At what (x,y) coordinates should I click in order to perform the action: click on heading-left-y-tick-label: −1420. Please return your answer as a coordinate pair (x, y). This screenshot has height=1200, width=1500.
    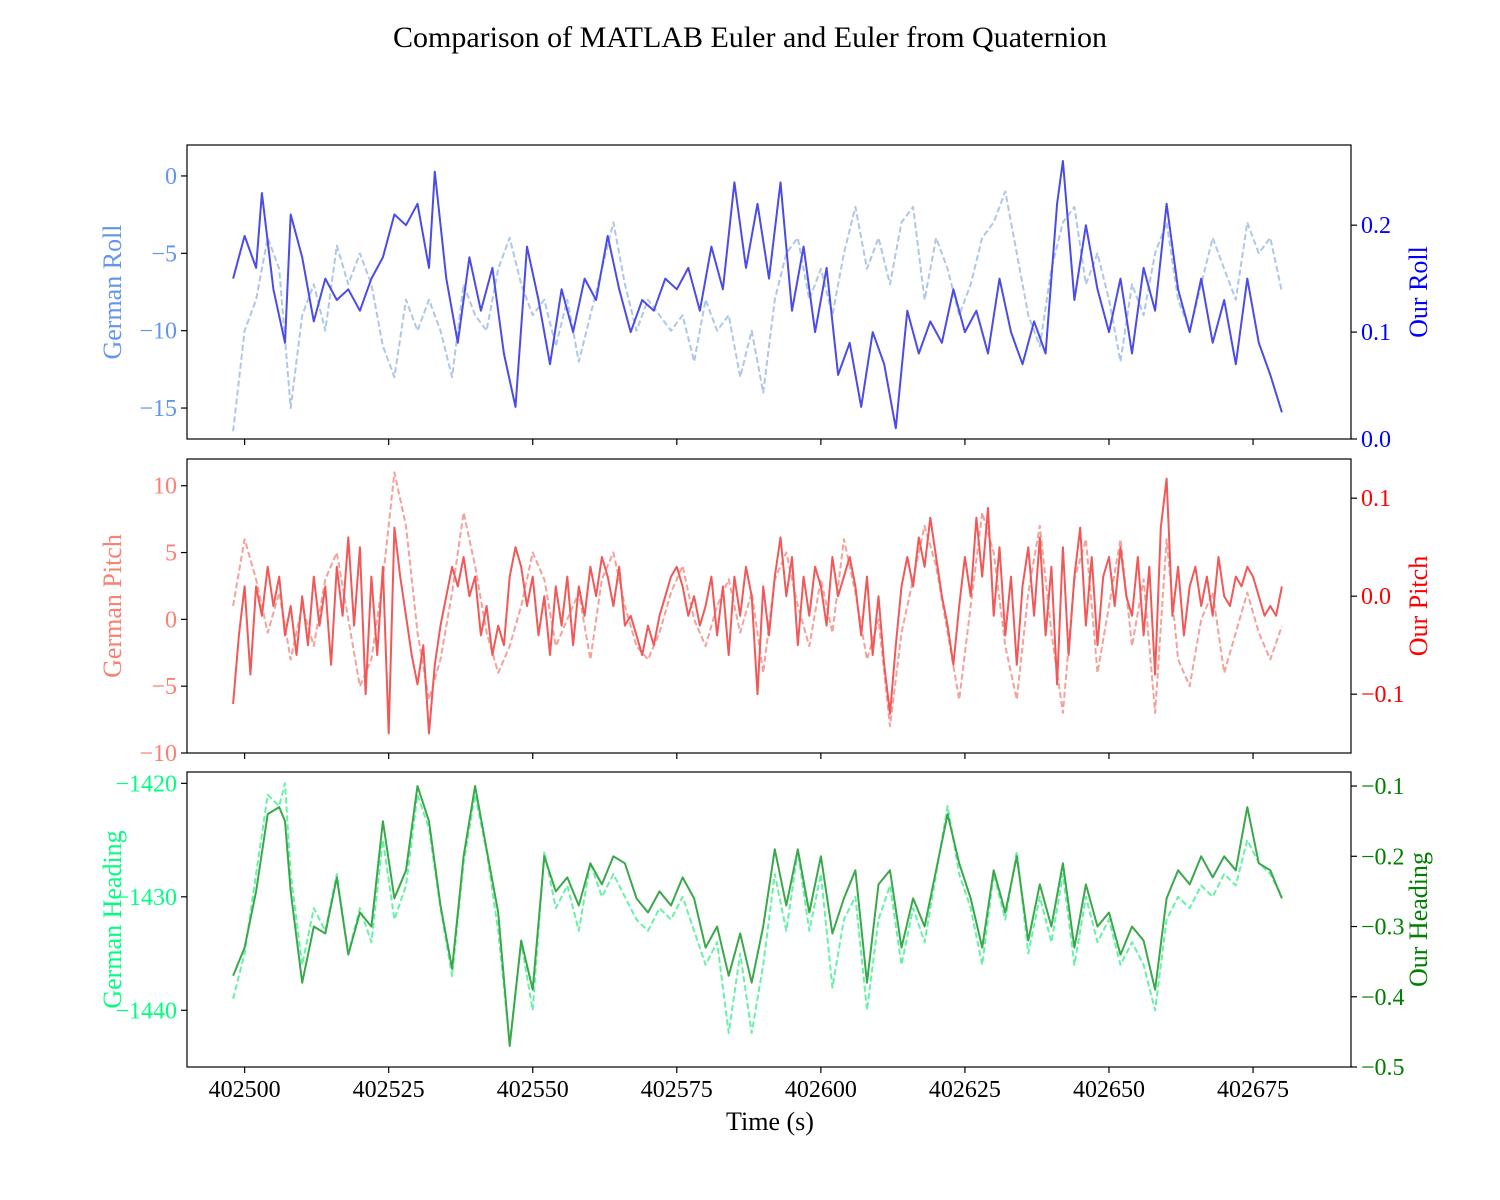
    Looking at the image, I should click on (146, 784).